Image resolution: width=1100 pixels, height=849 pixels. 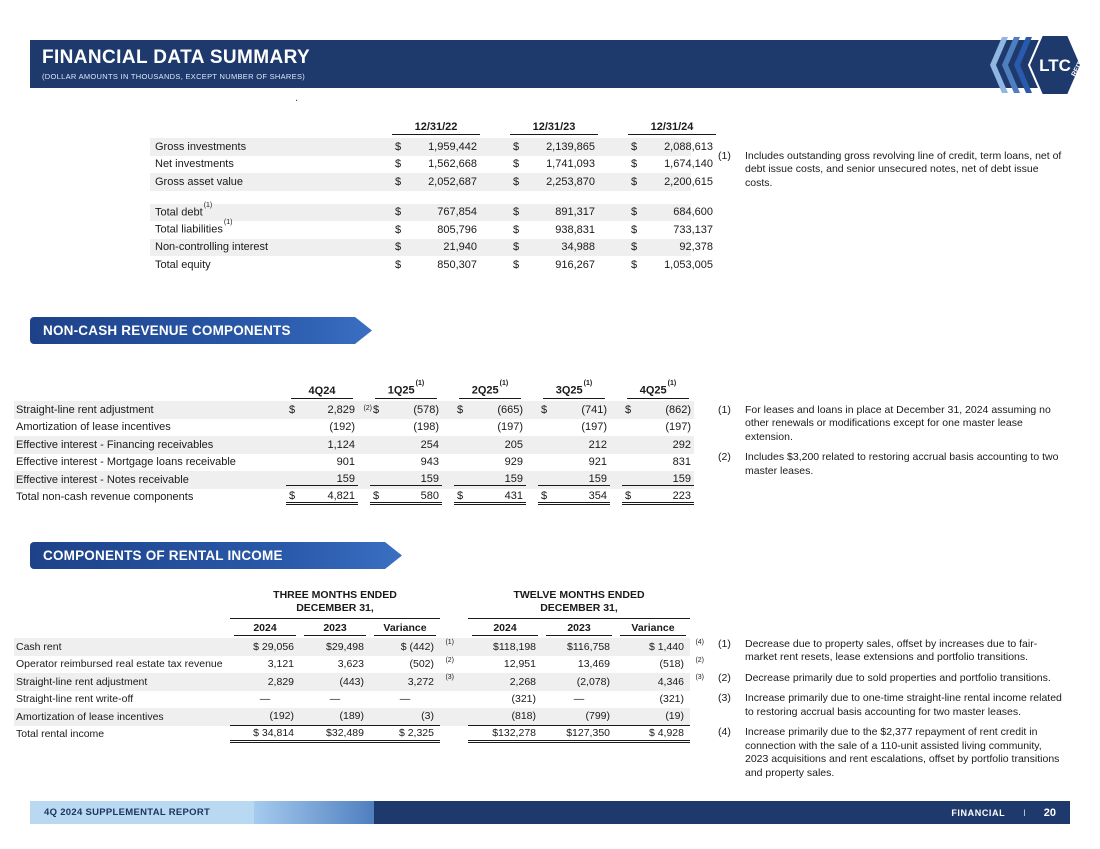 What do you see at coordinates (60, 734) in the screenshot?
I see `row-label: Total rental income` at bounding box center [60, 734].